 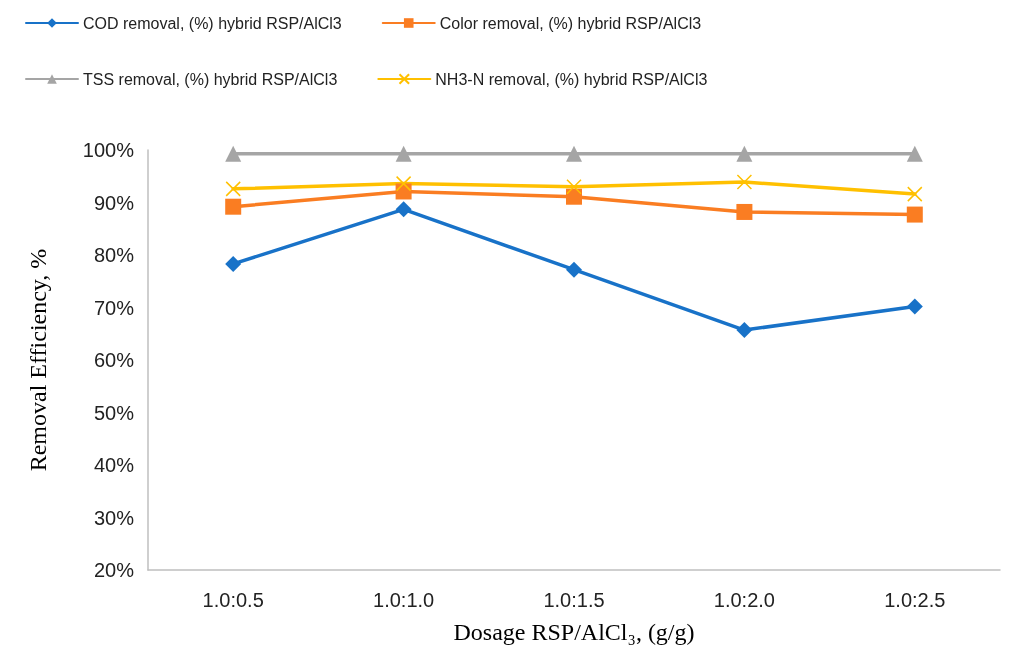 I want to click on x-tick-label: 1.0:1.0, so click(x=404, y=600).